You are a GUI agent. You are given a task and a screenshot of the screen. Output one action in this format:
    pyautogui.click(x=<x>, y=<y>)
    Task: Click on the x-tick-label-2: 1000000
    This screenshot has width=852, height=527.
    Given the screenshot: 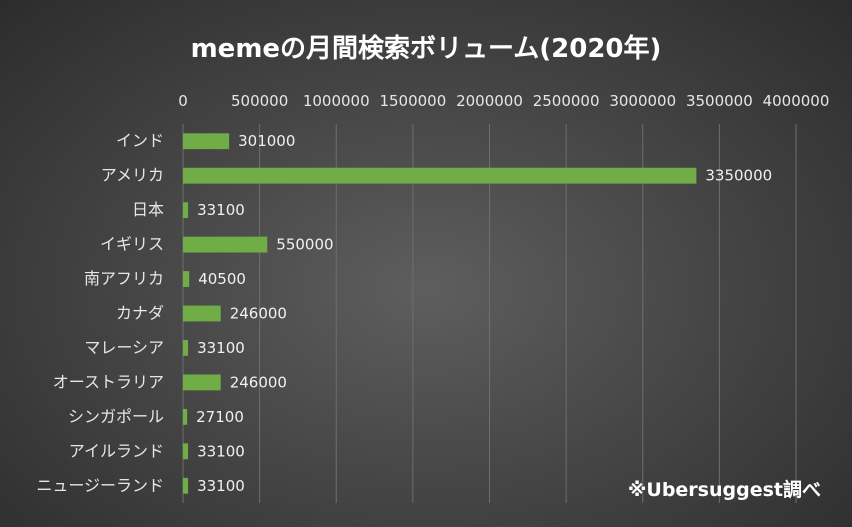 What is the action you would take?
    pyautogui.click(x=336, y=101)
    